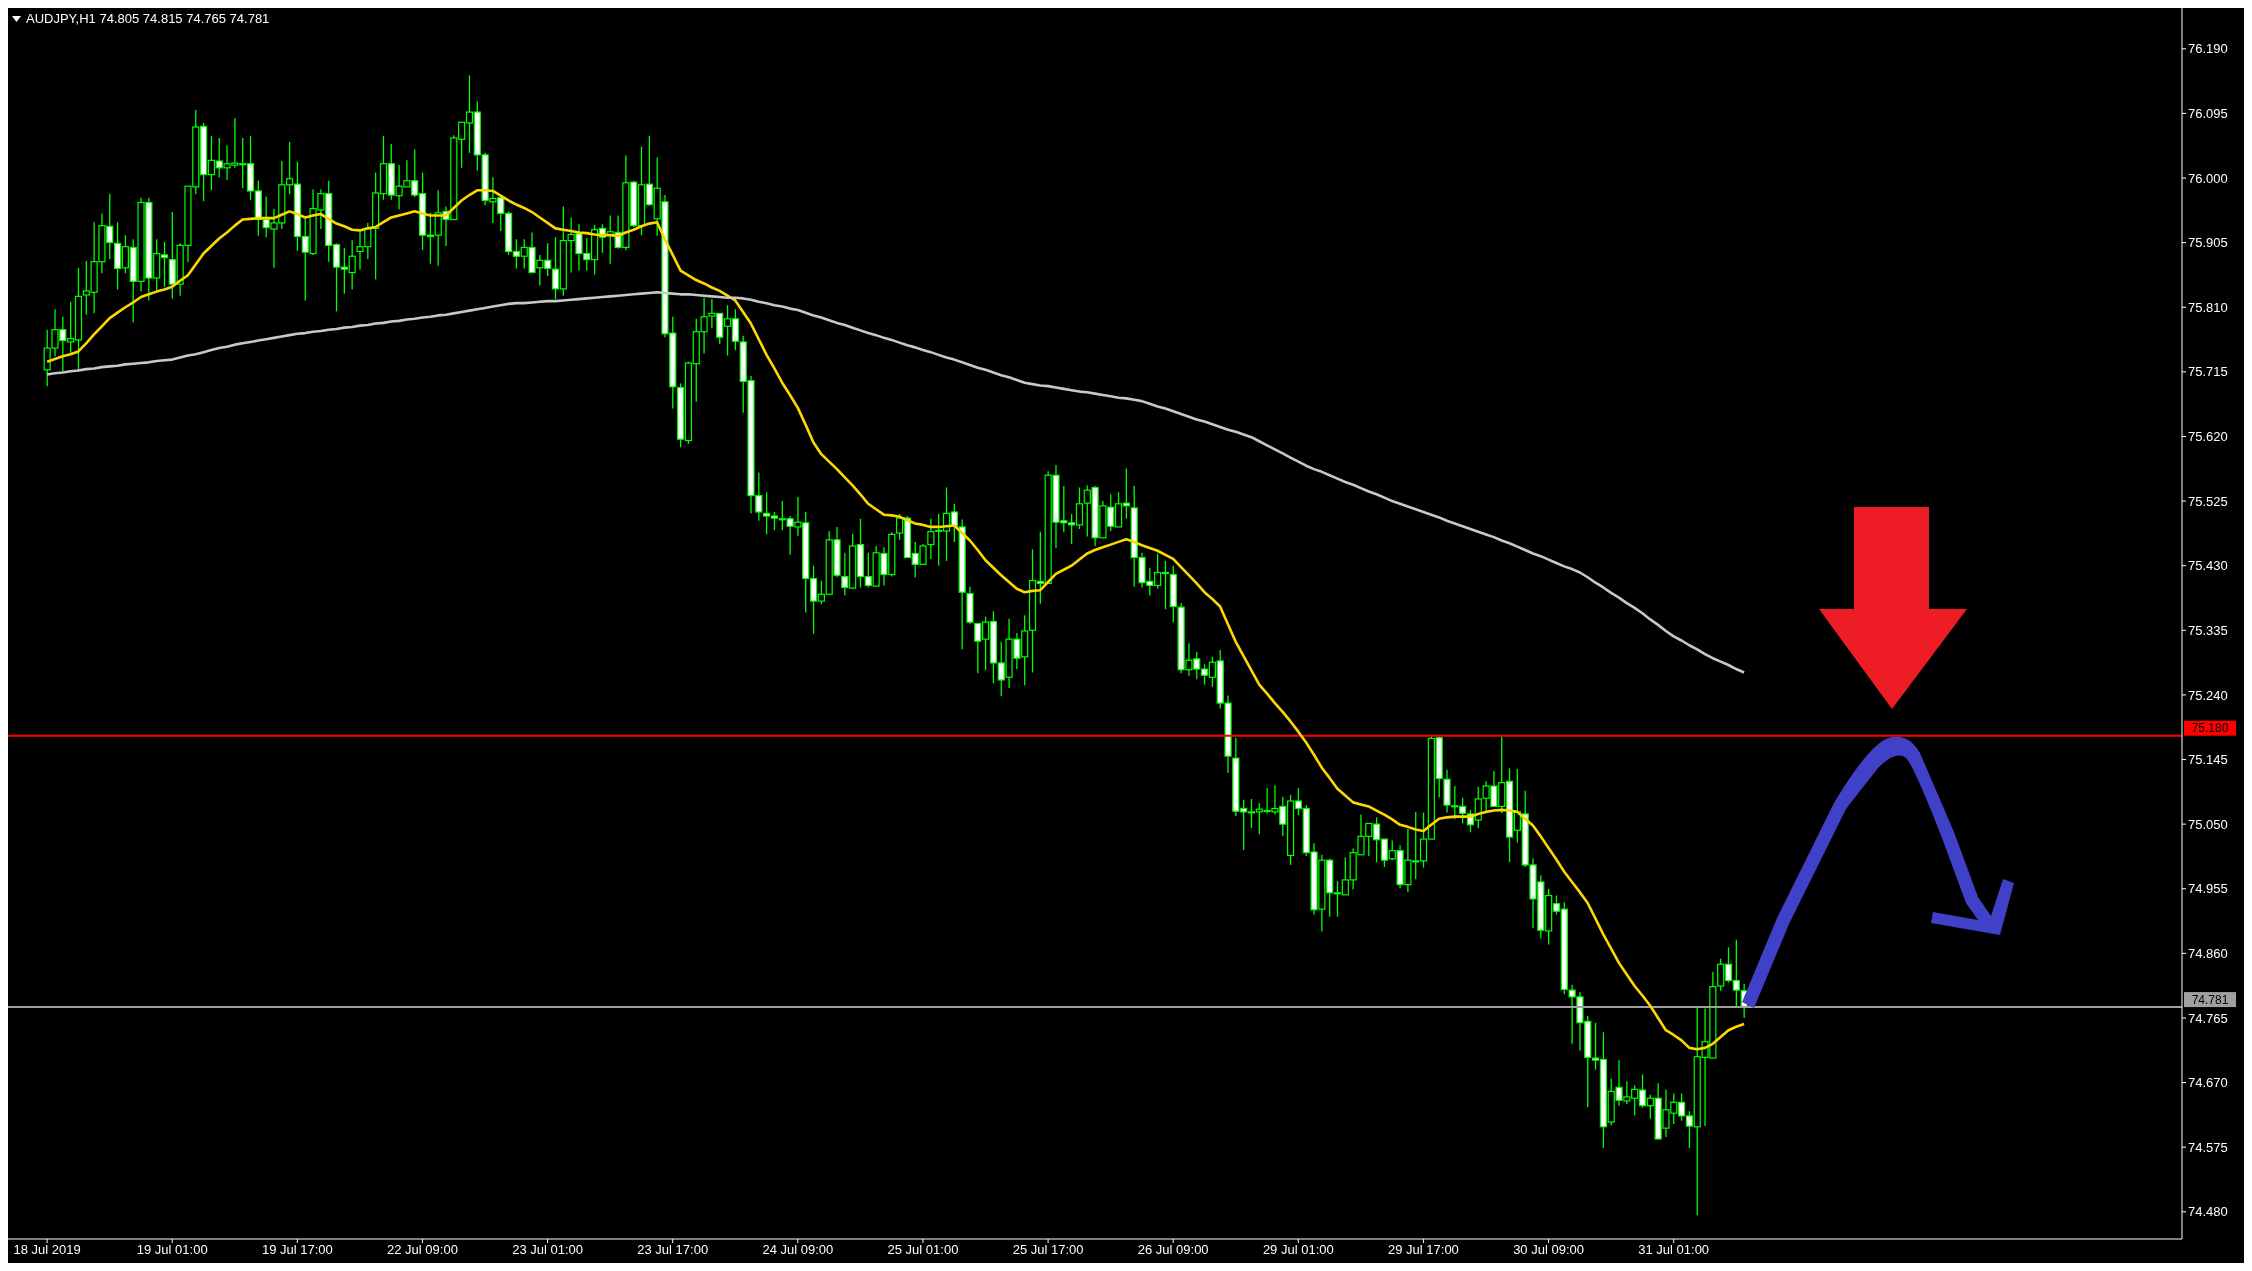 The width and height of the screenshot is (2252, 1271). What do you see at coordinates (2208, 889) in the screenshot?
I see `y-tick-label: 74.955` at bounding box center [2208, 889].